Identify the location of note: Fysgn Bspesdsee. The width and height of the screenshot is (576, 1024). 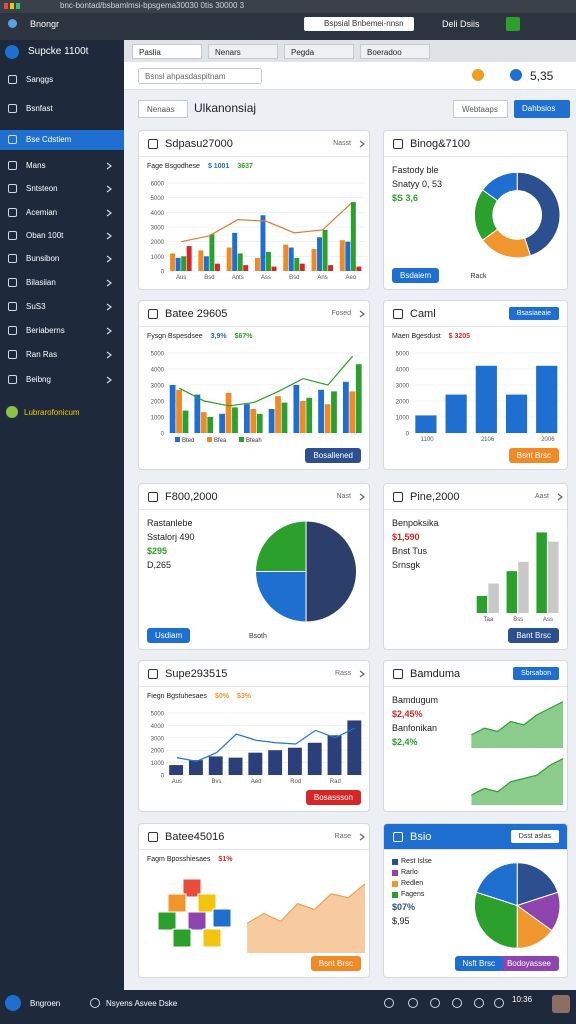
(175, 336).